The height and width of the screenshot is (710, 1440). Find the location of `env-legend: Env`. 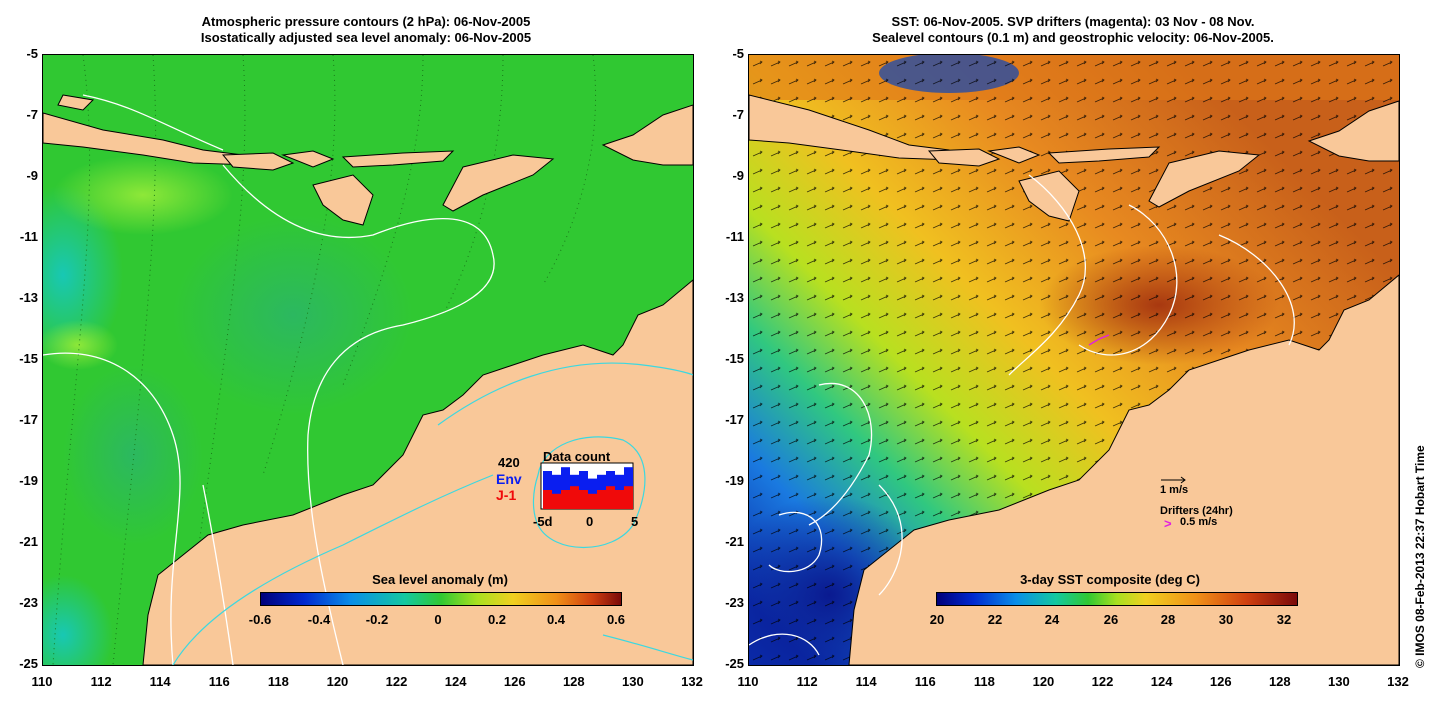

env-legend: Env is located at coordinates (509, 479).